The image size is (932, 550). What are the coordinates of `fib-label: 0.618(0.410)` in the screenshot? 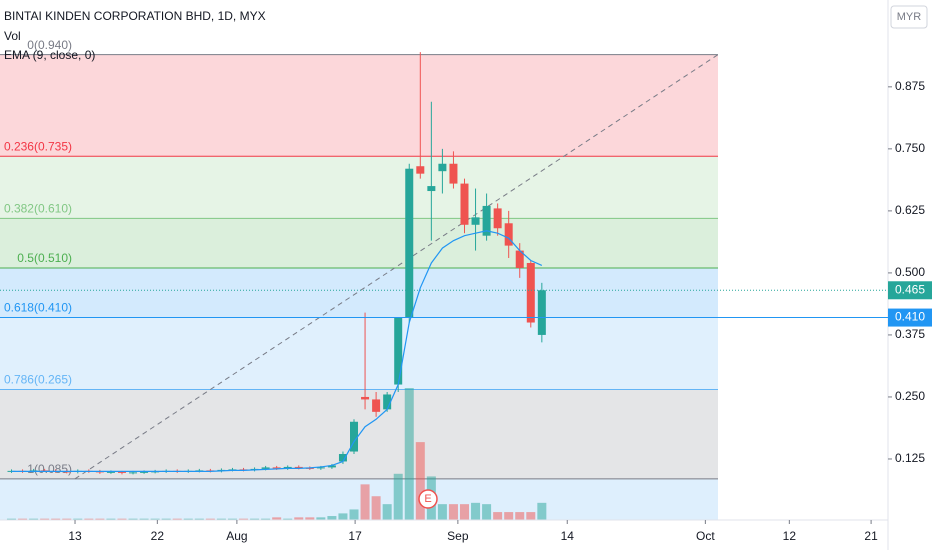 It's located at (38, 308).